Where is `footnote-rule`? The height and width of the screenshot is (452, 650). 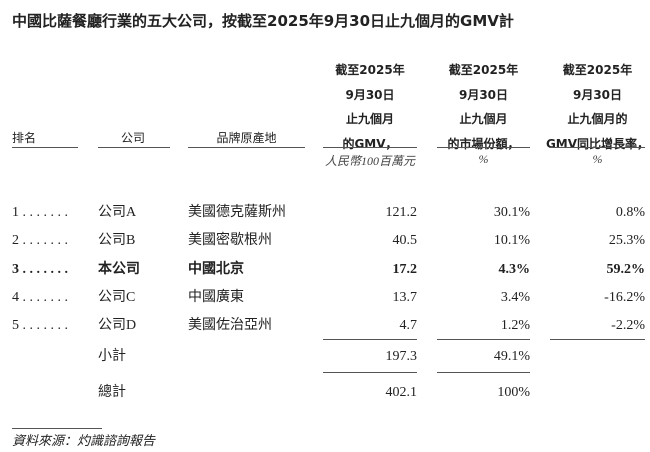
footnote-rule is located at coordinates (57, 428).